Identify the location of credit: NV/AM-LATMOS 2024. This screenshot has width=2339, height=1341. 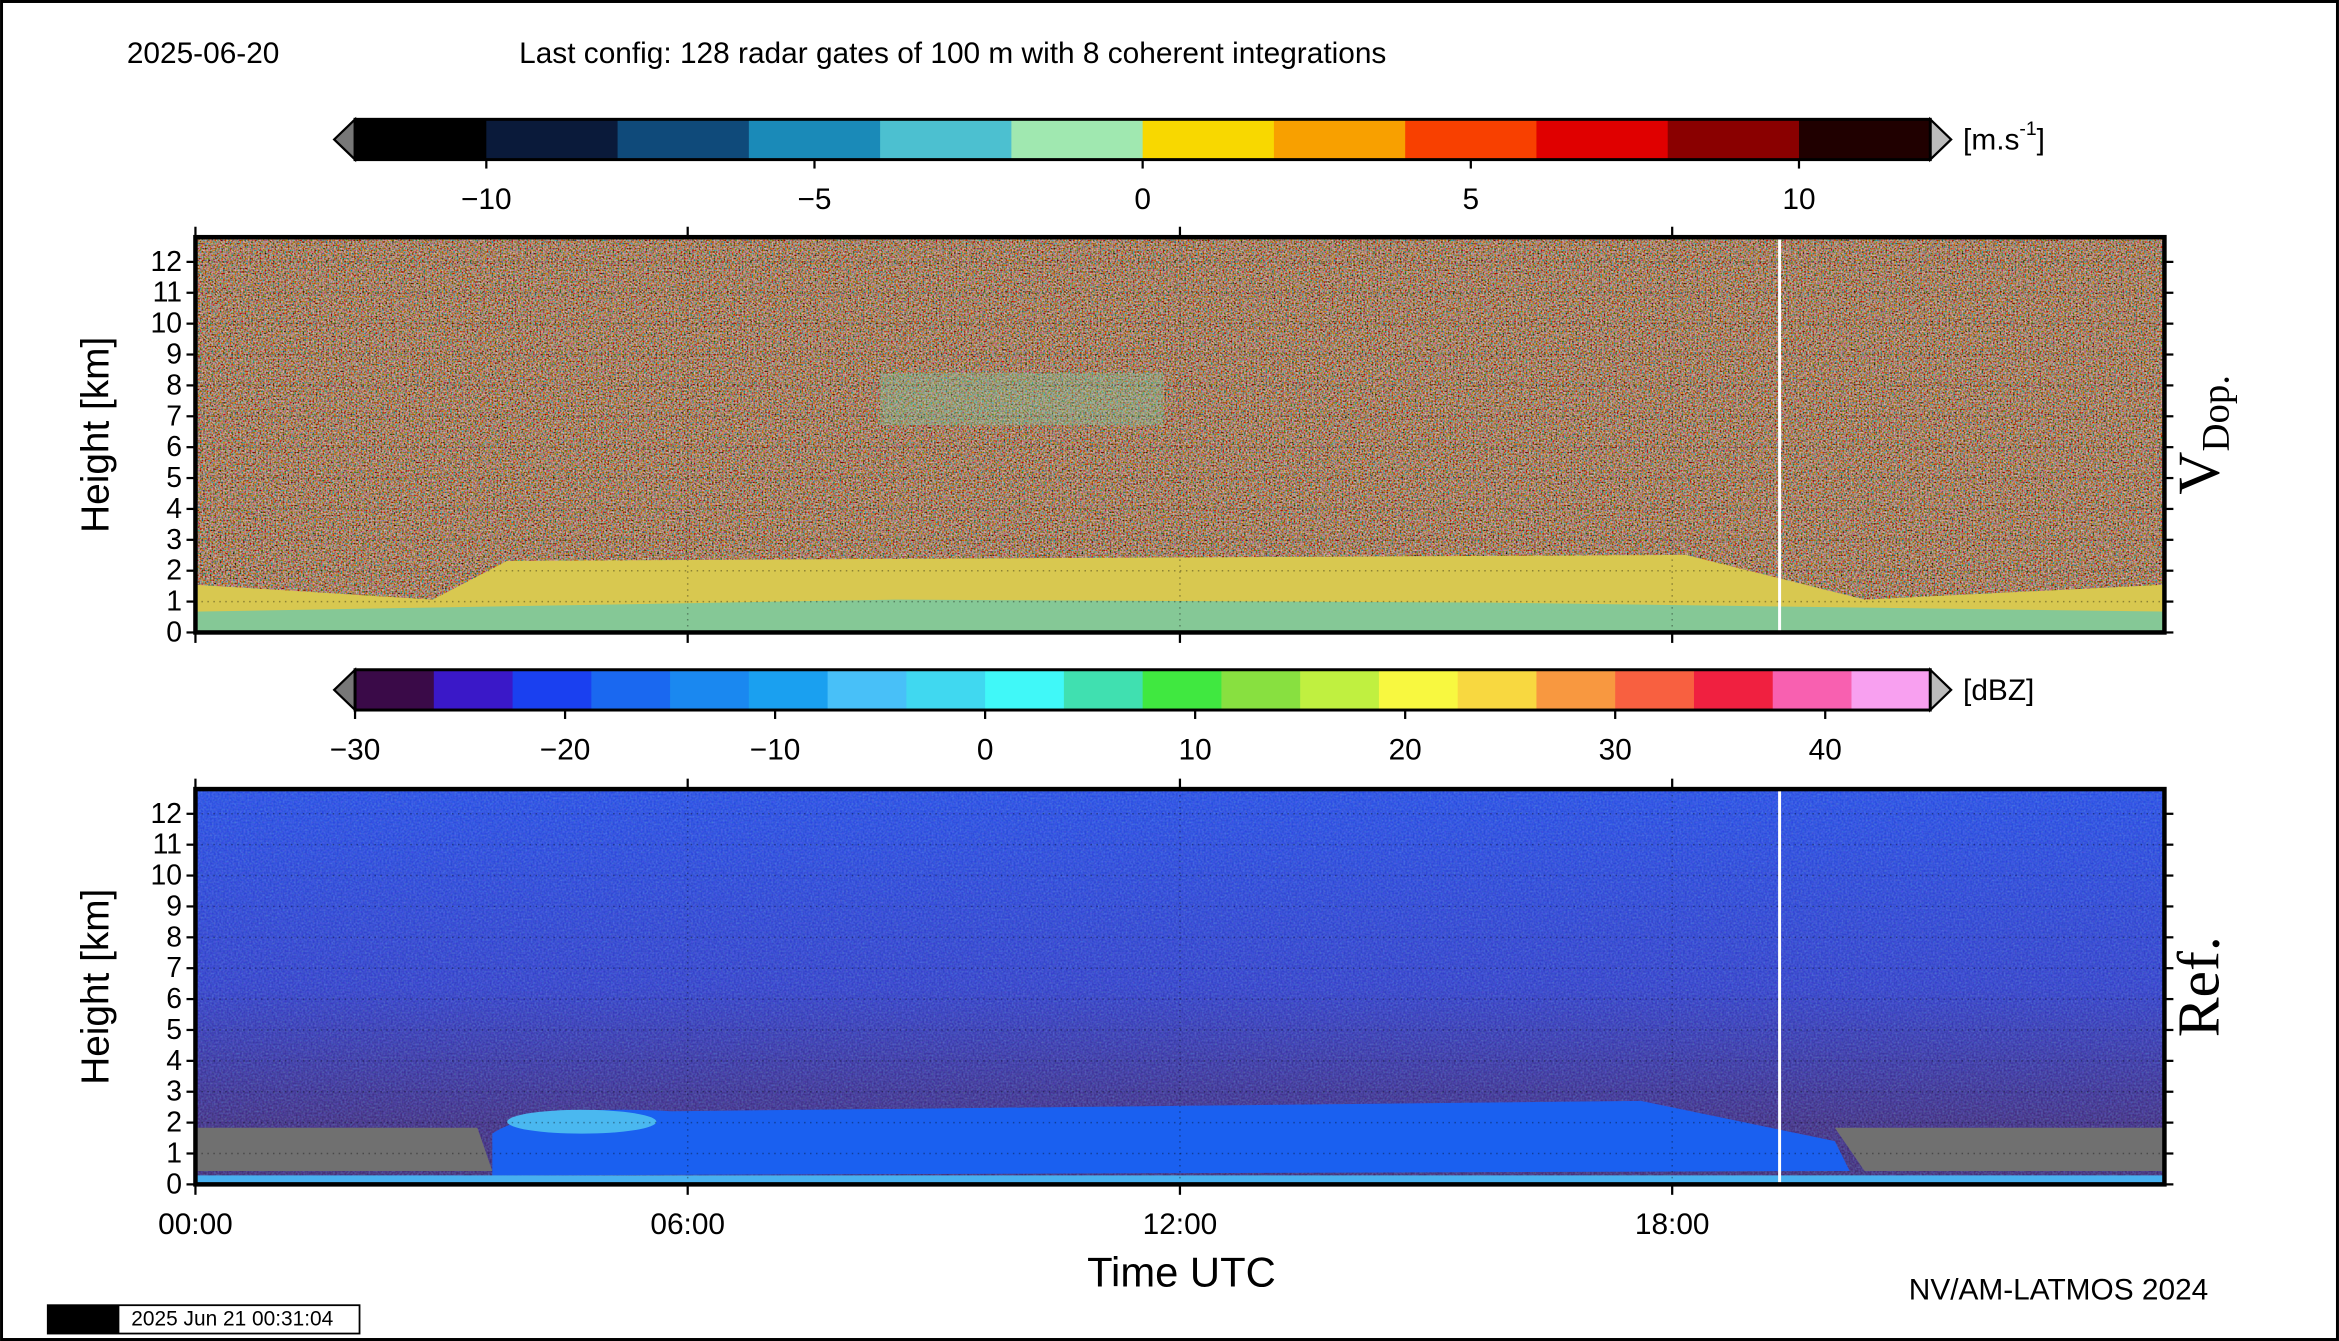
(2058, 1290).